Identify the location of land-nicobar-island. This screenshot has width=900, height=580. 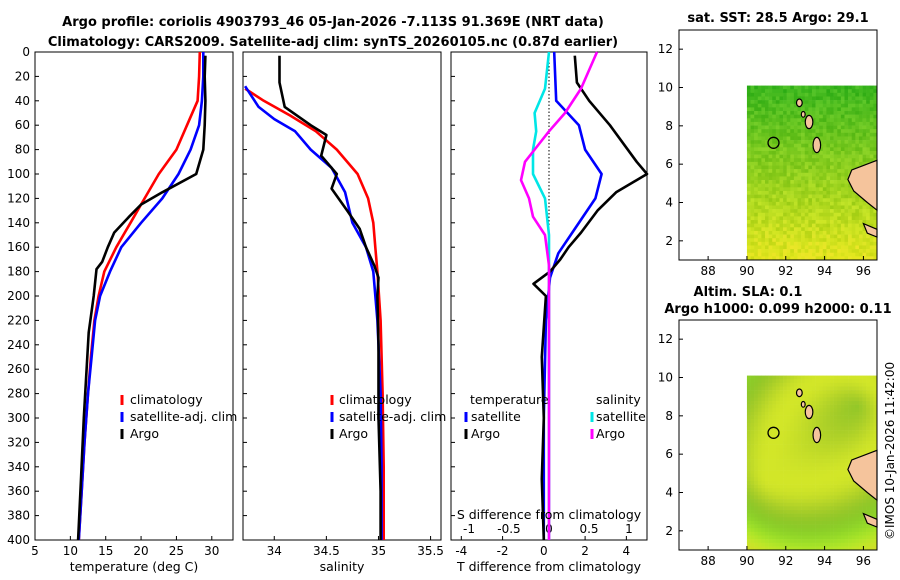
(803, 404).